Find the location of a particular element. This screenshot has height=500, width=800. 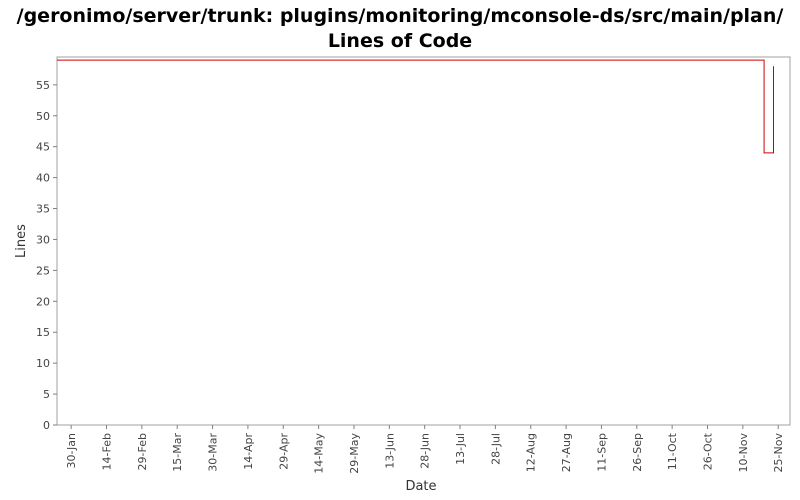

x-tick-label: 26-Oct is located at coordinates (708, 451).